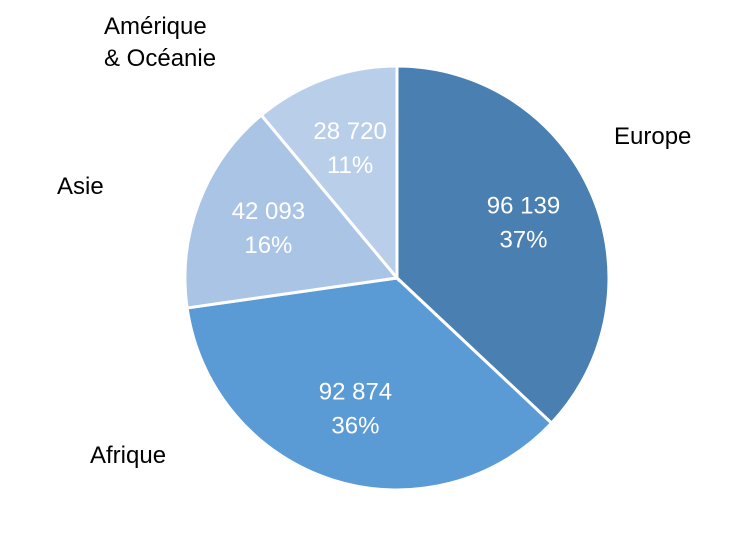 The width and height of the screenshot is (750, 537). What do you see at coordinates (268, 245) in the screenshot?
I see `percentage-label: 16%` at bounding box center [268, 245].